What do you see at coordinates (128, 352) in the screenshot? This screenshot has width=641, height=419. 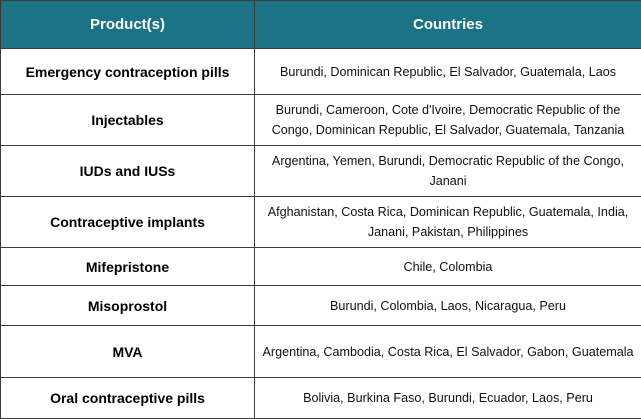 I see `product-cell: MVA` at bounding box center [128, 352].